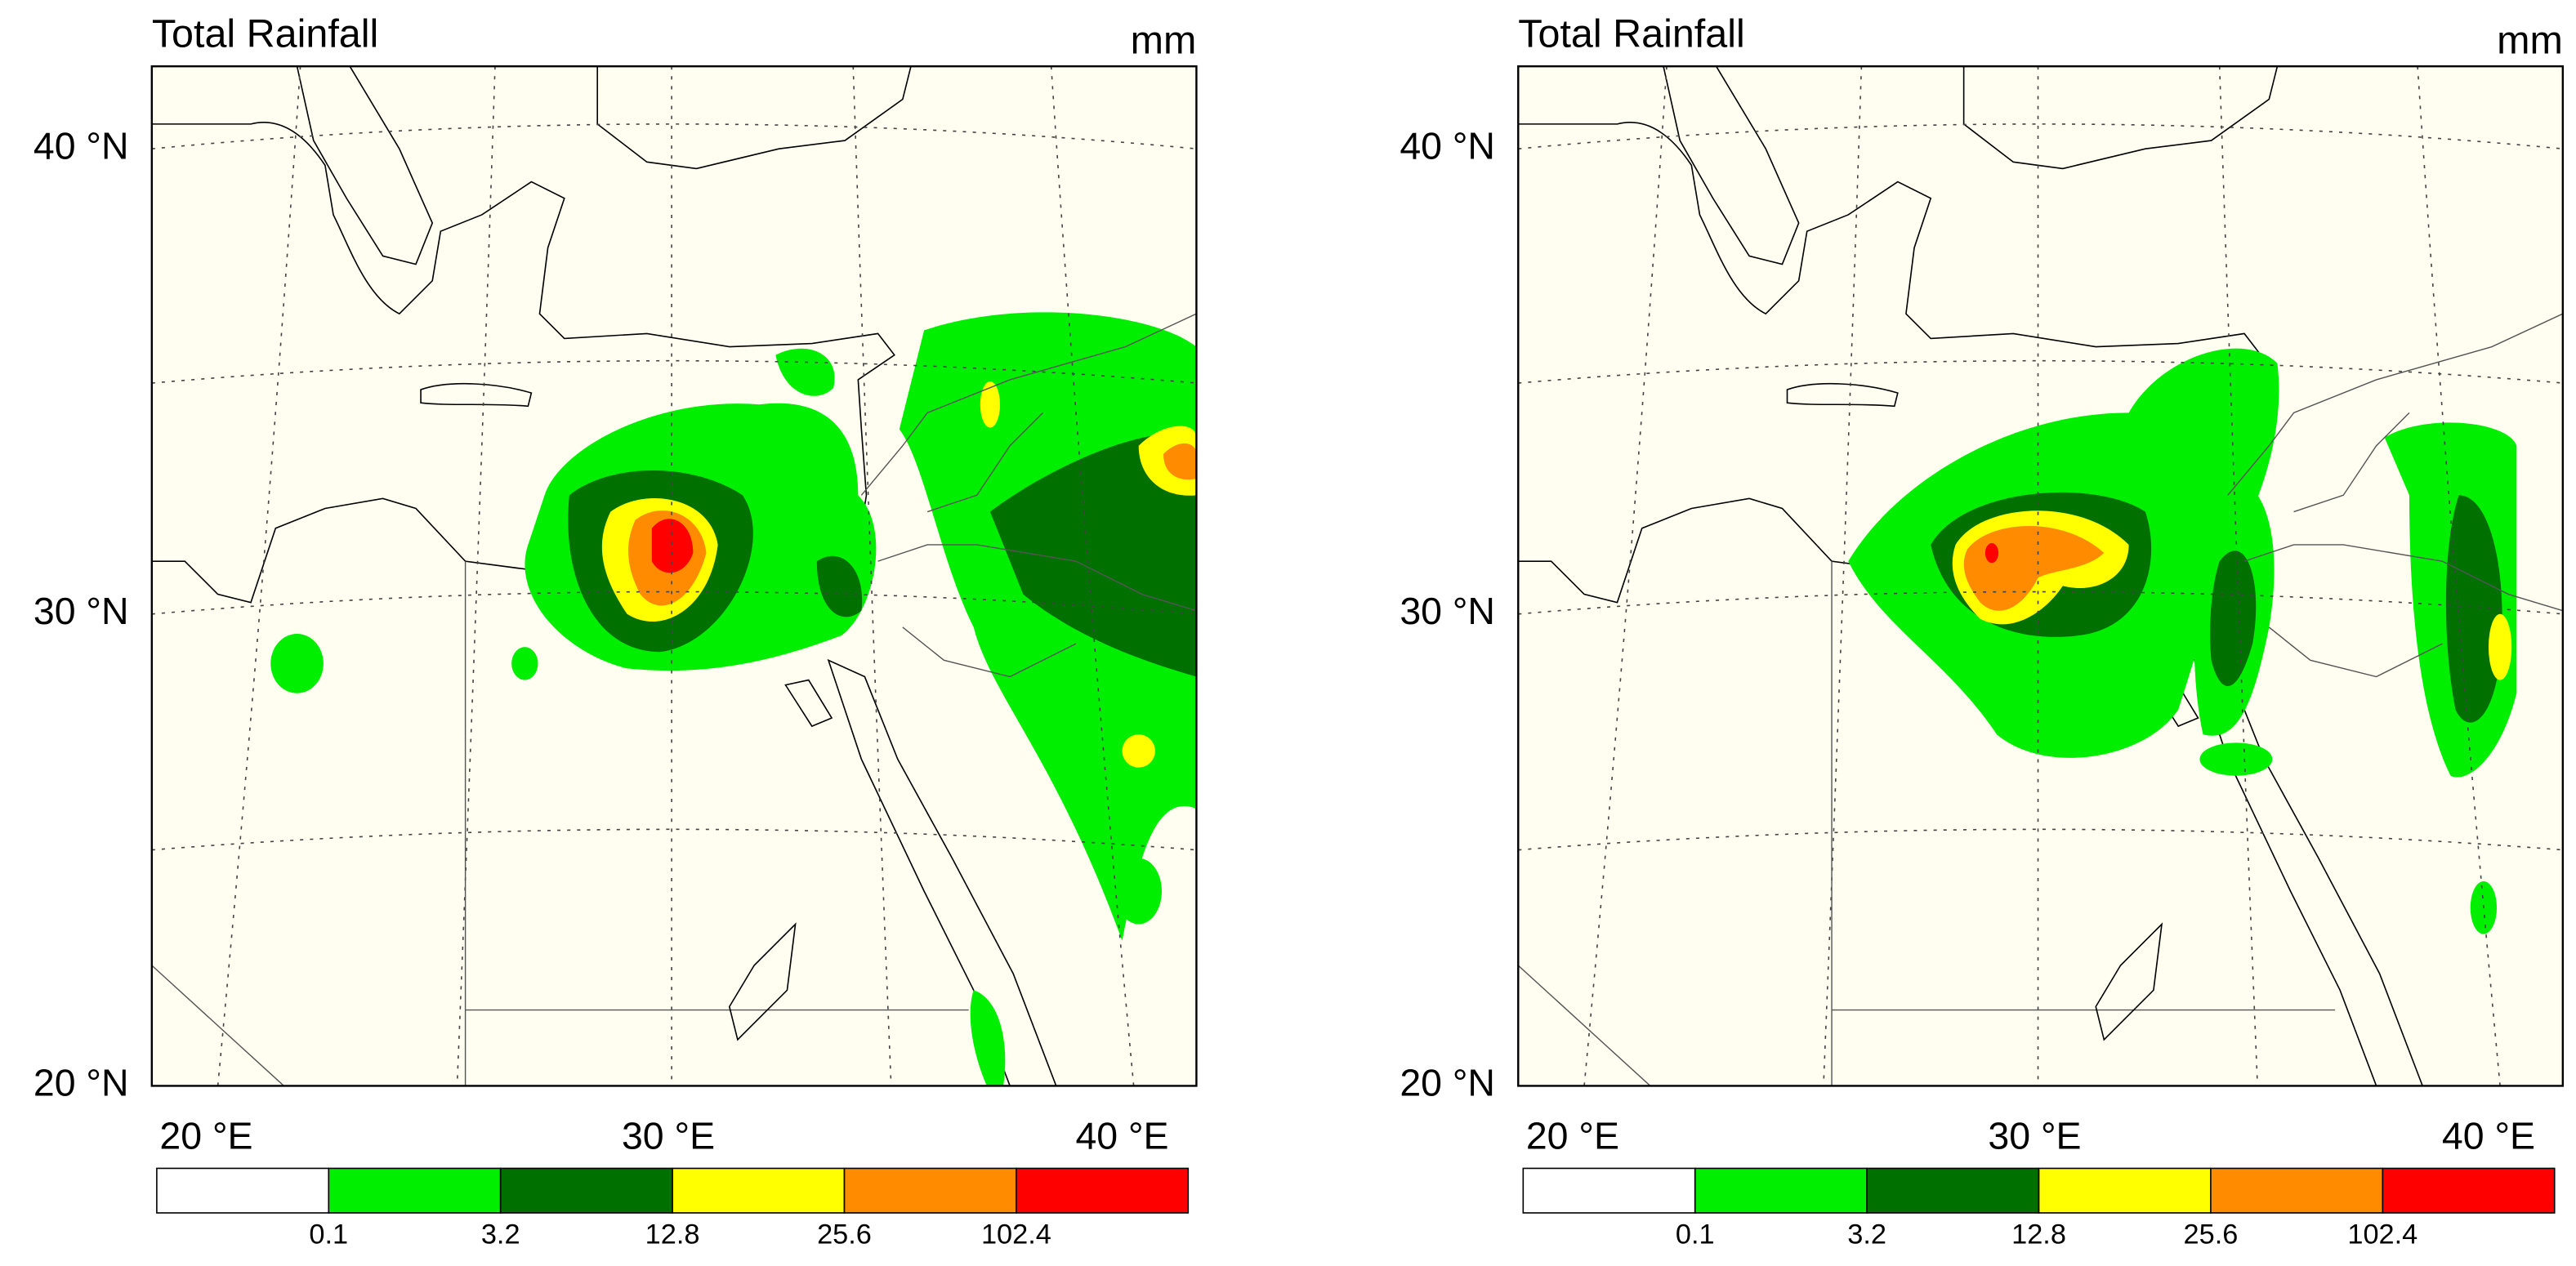 Image resolution: width=2576 pixels, height=1266 pixels. Describe the element at coordinates (2182, 641) in the screenshot. I see `rainfall-field` at that location.